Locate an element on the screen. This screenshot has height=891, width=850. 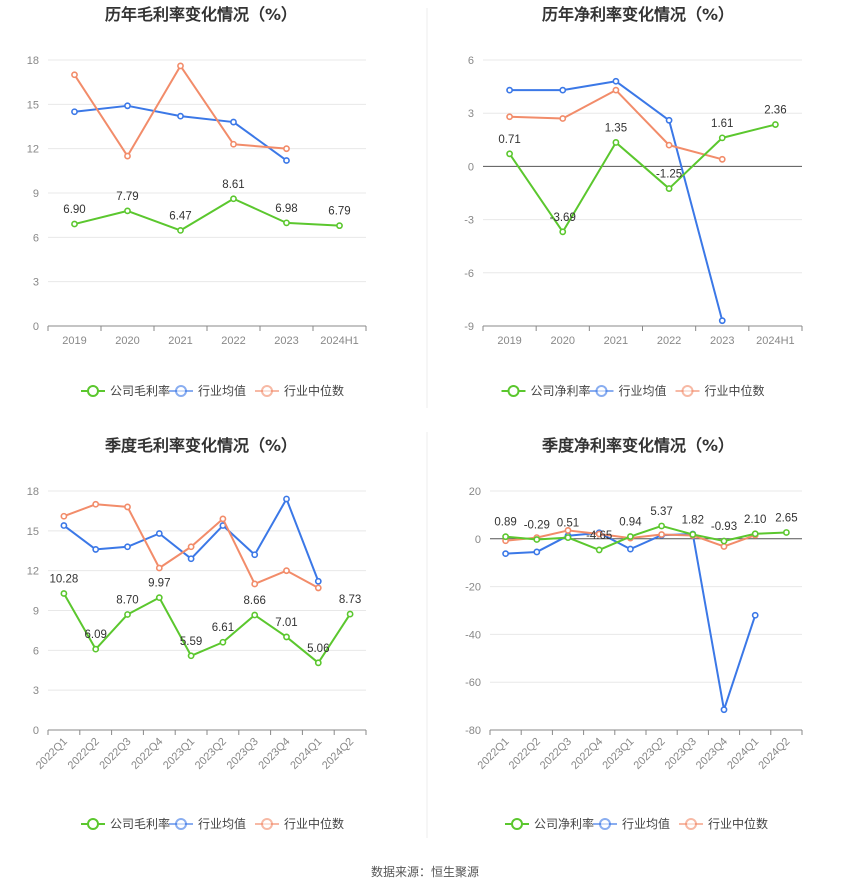
data-label: -0.93 is located at coordinates (724, 527).